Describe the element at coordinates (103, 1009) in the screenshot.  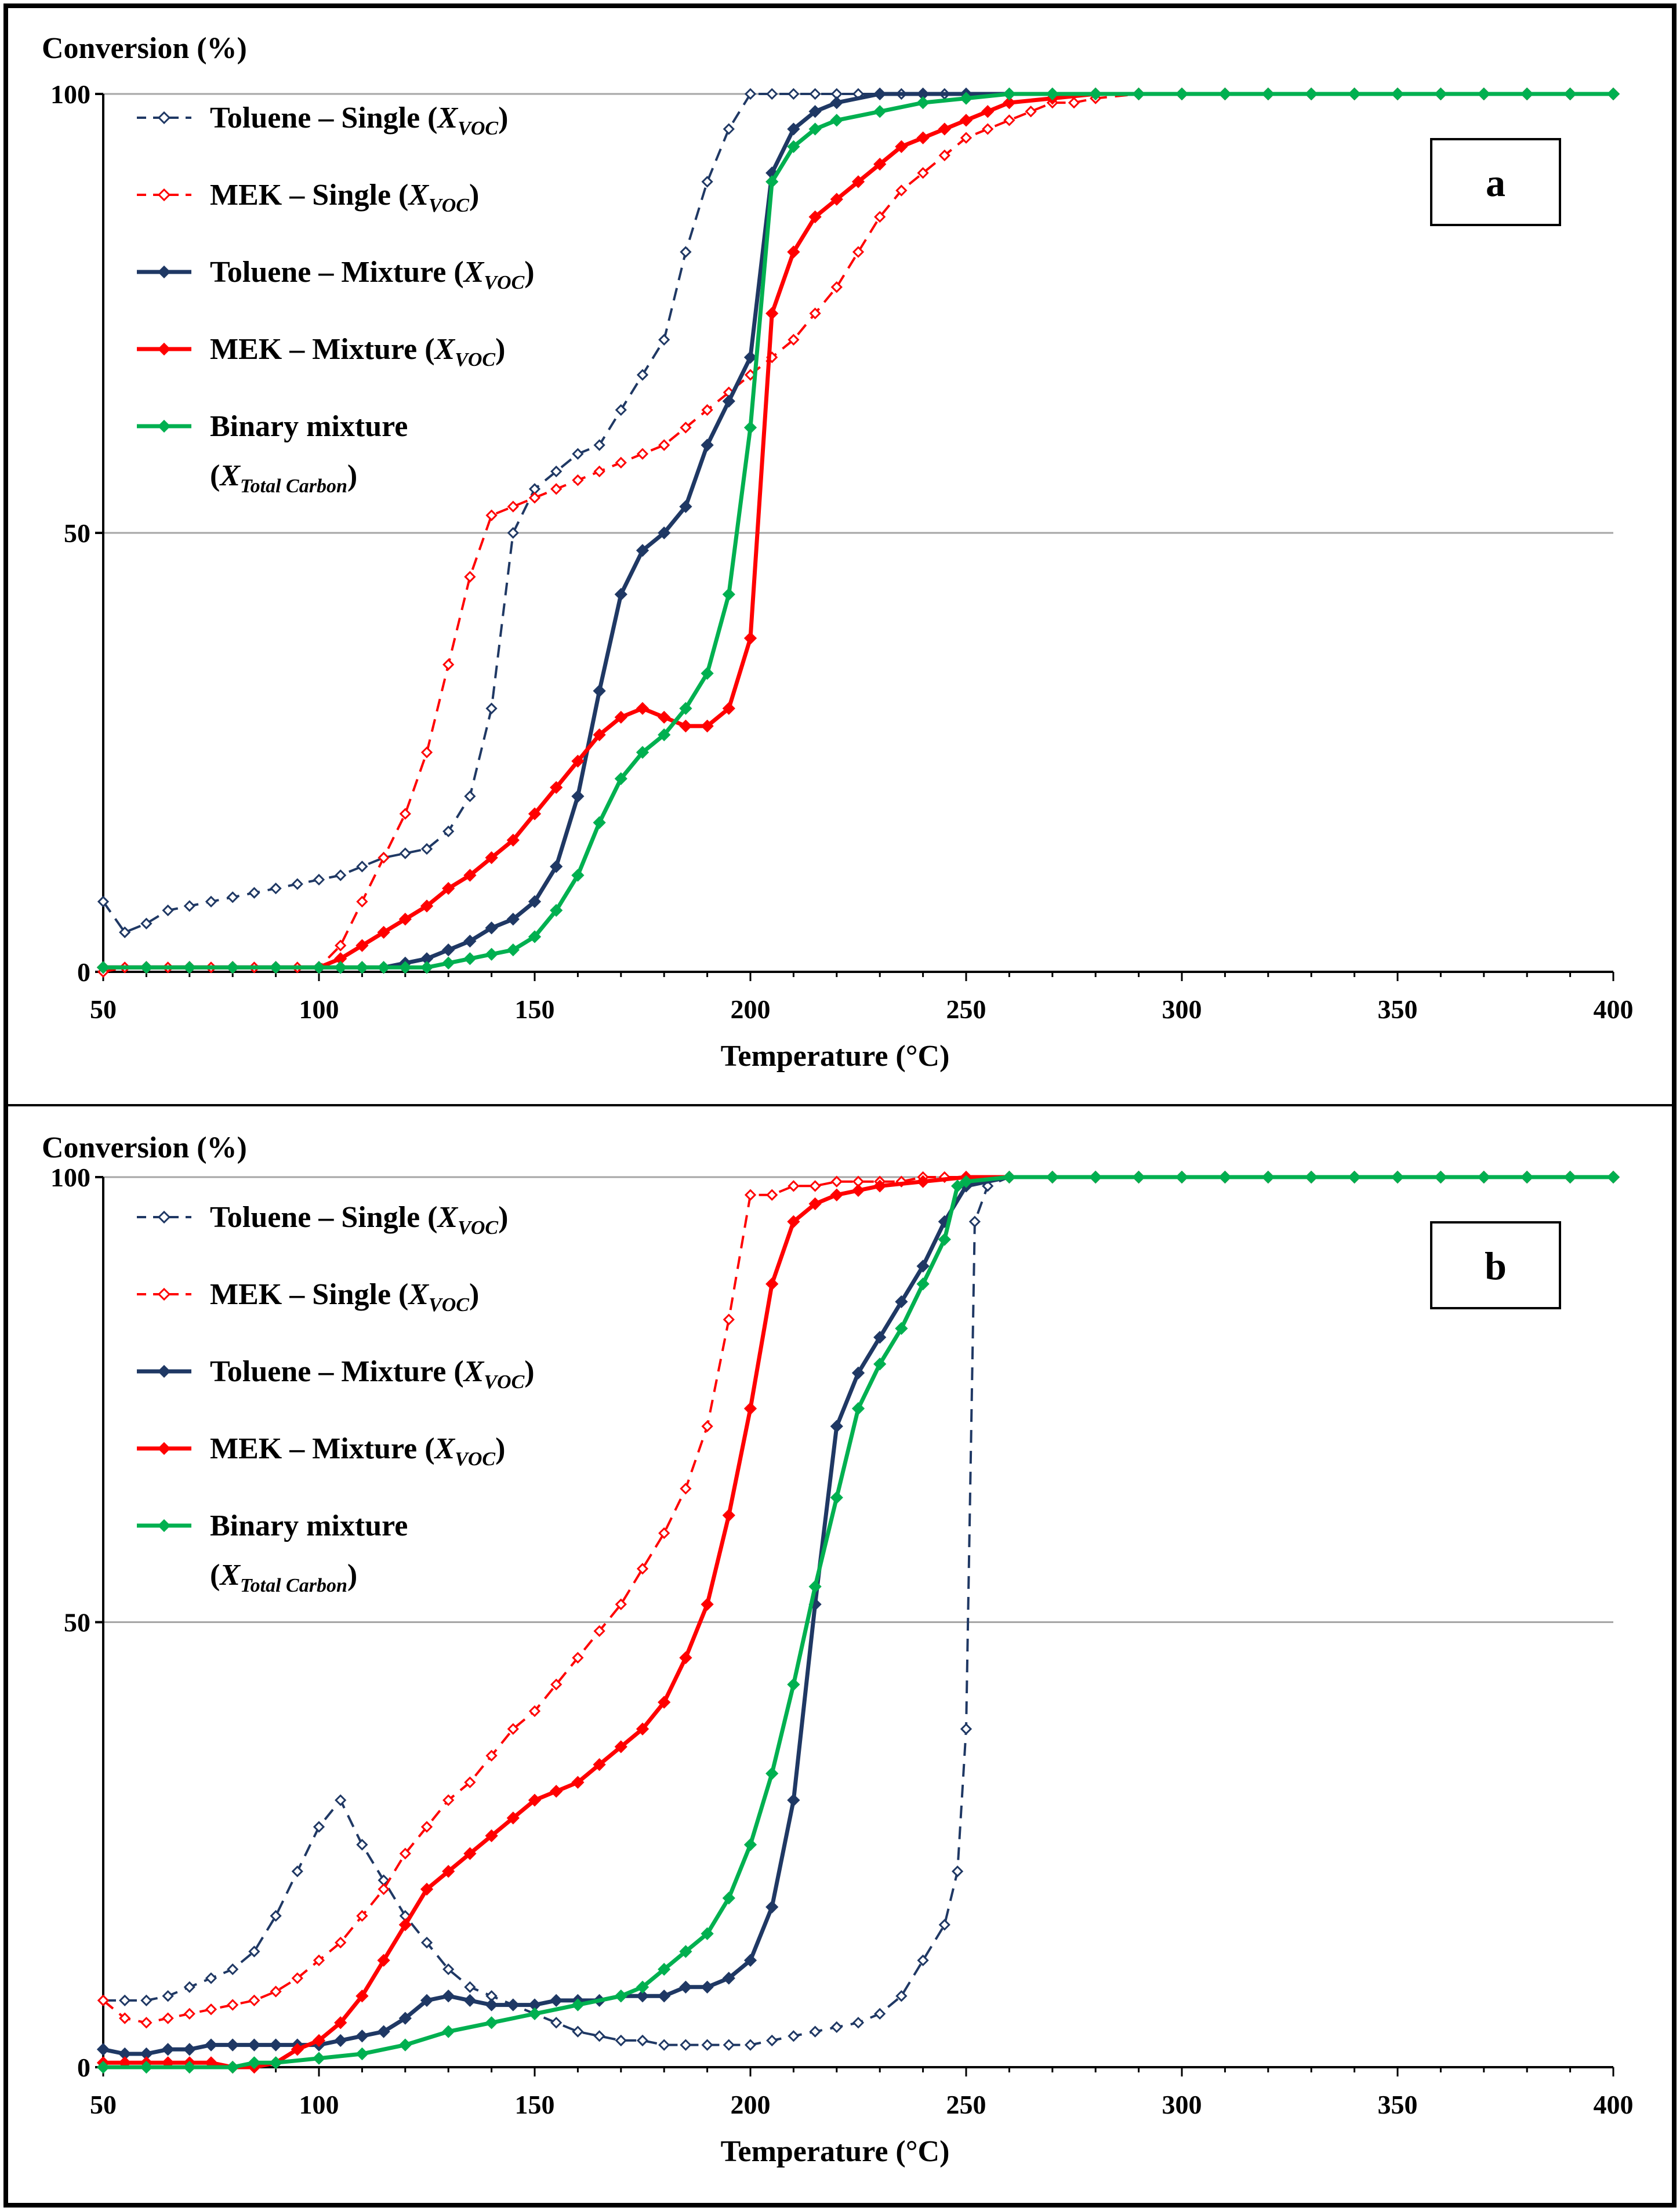
I see `x-tick-label: 50` at that location.